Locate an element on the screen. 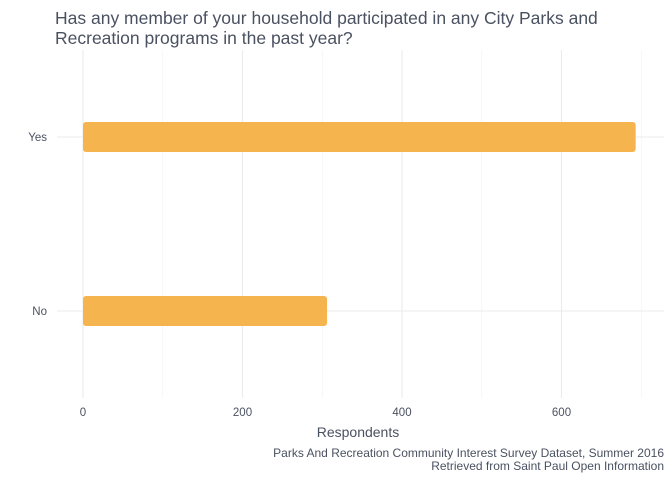 The width and height of the screenshot is (672, 480). bar-no is located at coordinates (205, 311).